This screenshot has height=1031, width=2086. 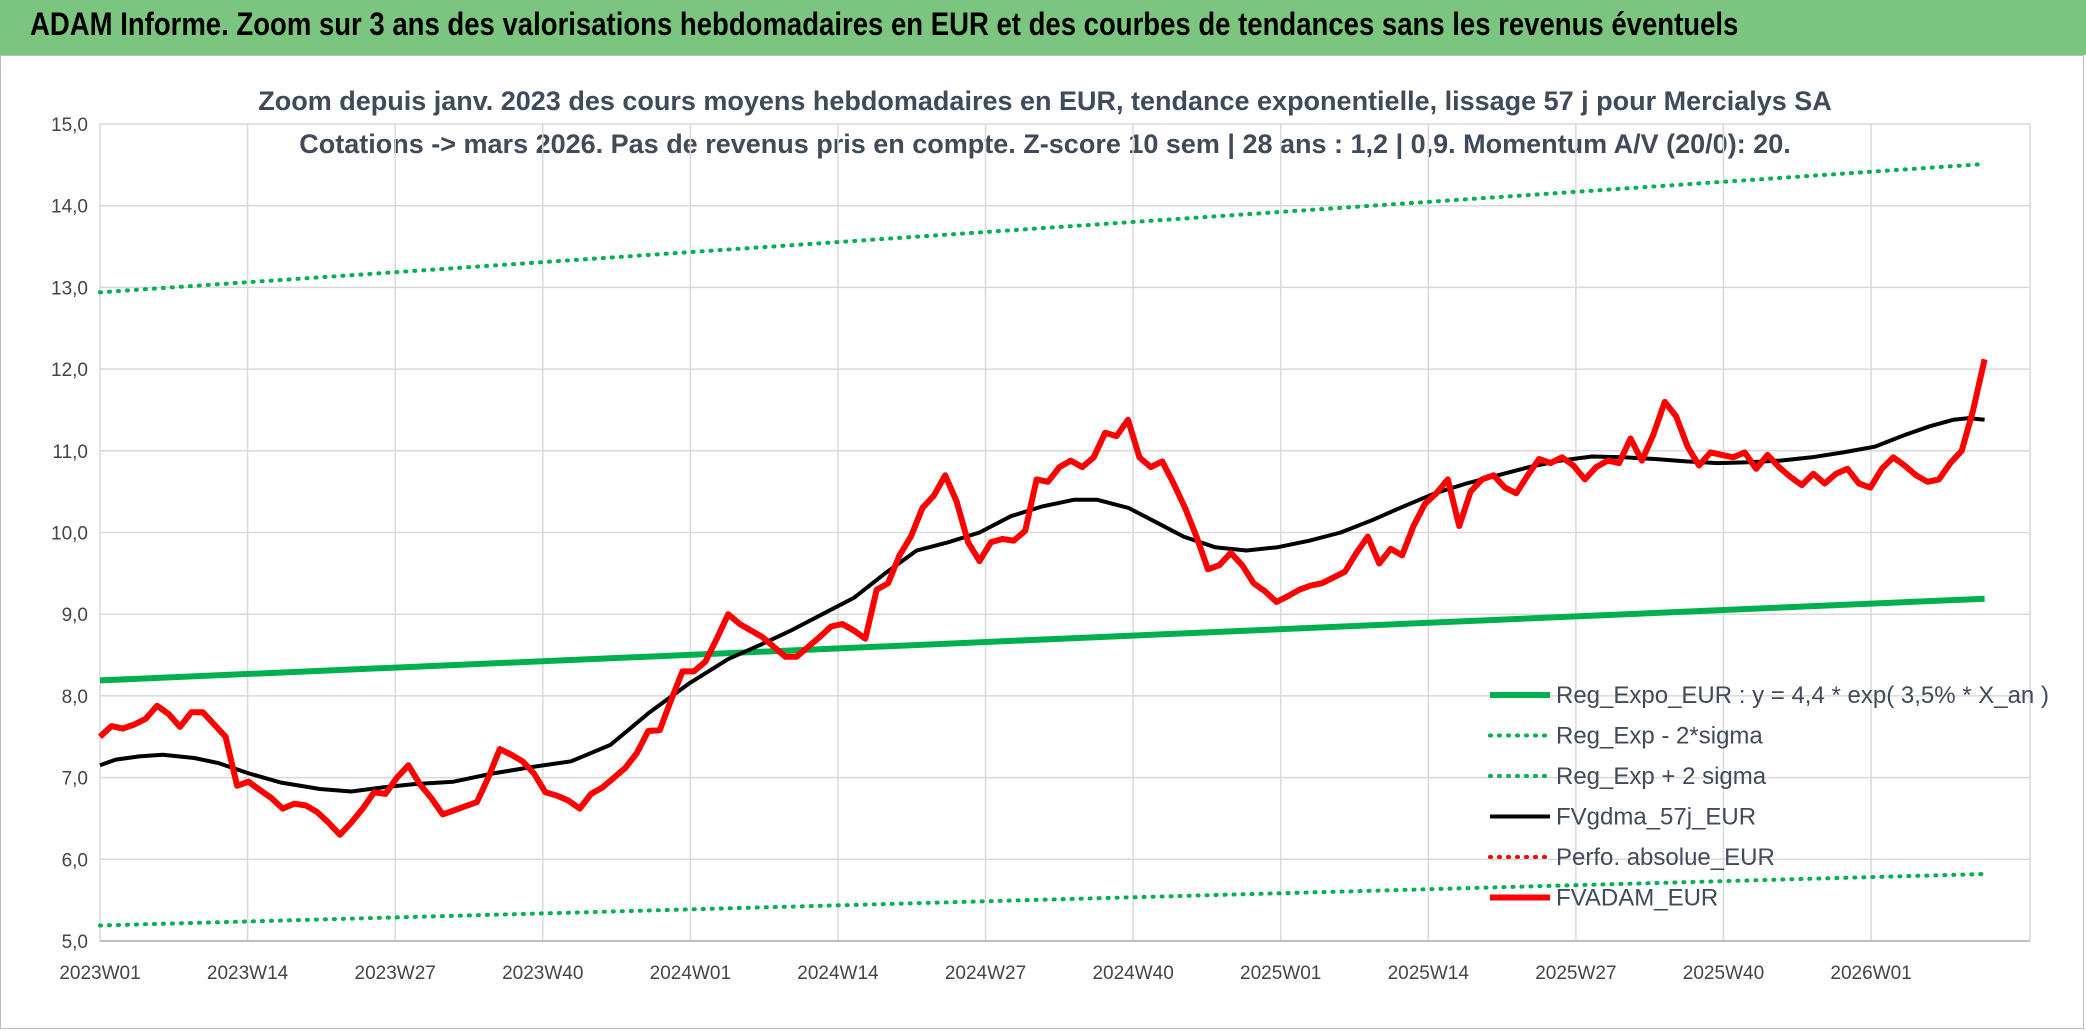 What do you see at coordinates (1656, 817) in the screenshot?
I see `legend-label: FVgdma_57j_EUR` at bounding box center [1656, 817].